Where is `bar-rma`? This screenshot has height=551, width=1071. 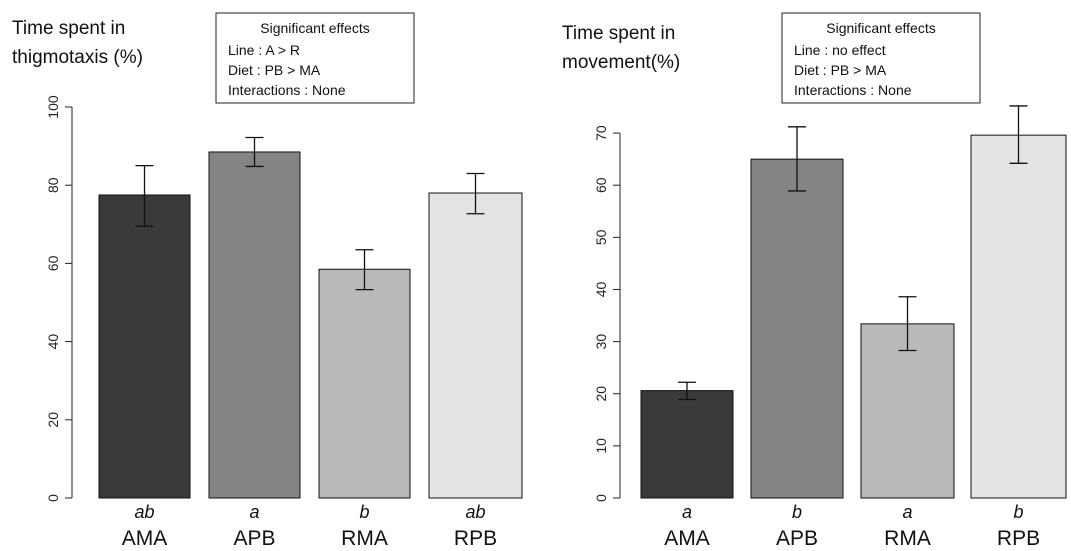 bar-rma is located at coordinates (364, 383).